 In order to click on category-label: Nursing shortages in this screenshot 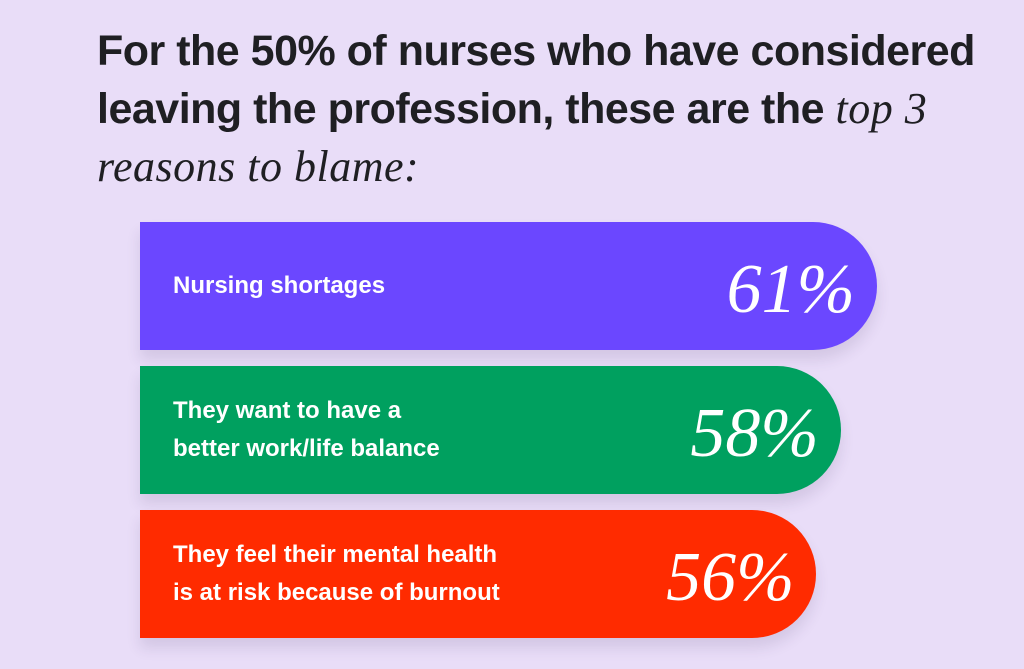, I will do `click(279, 285)`.